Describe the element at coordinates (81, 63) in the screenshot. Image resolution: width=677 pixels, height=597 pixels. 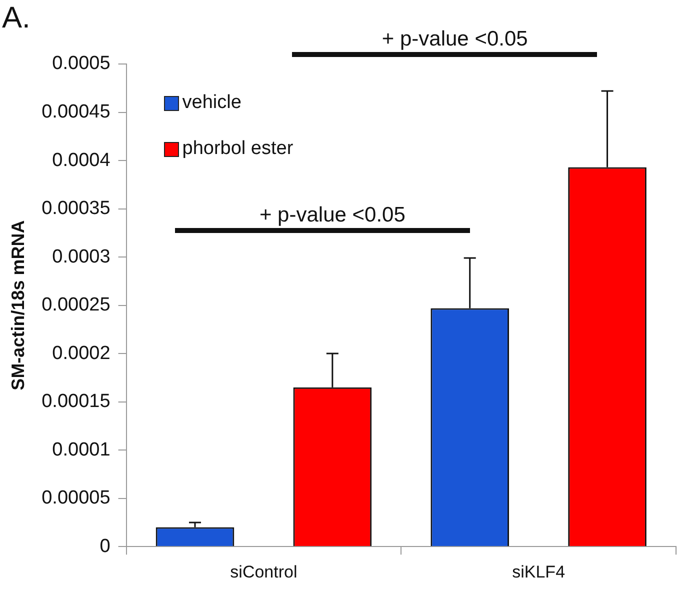
I see `y-tick-label: 0.0005` at that location.